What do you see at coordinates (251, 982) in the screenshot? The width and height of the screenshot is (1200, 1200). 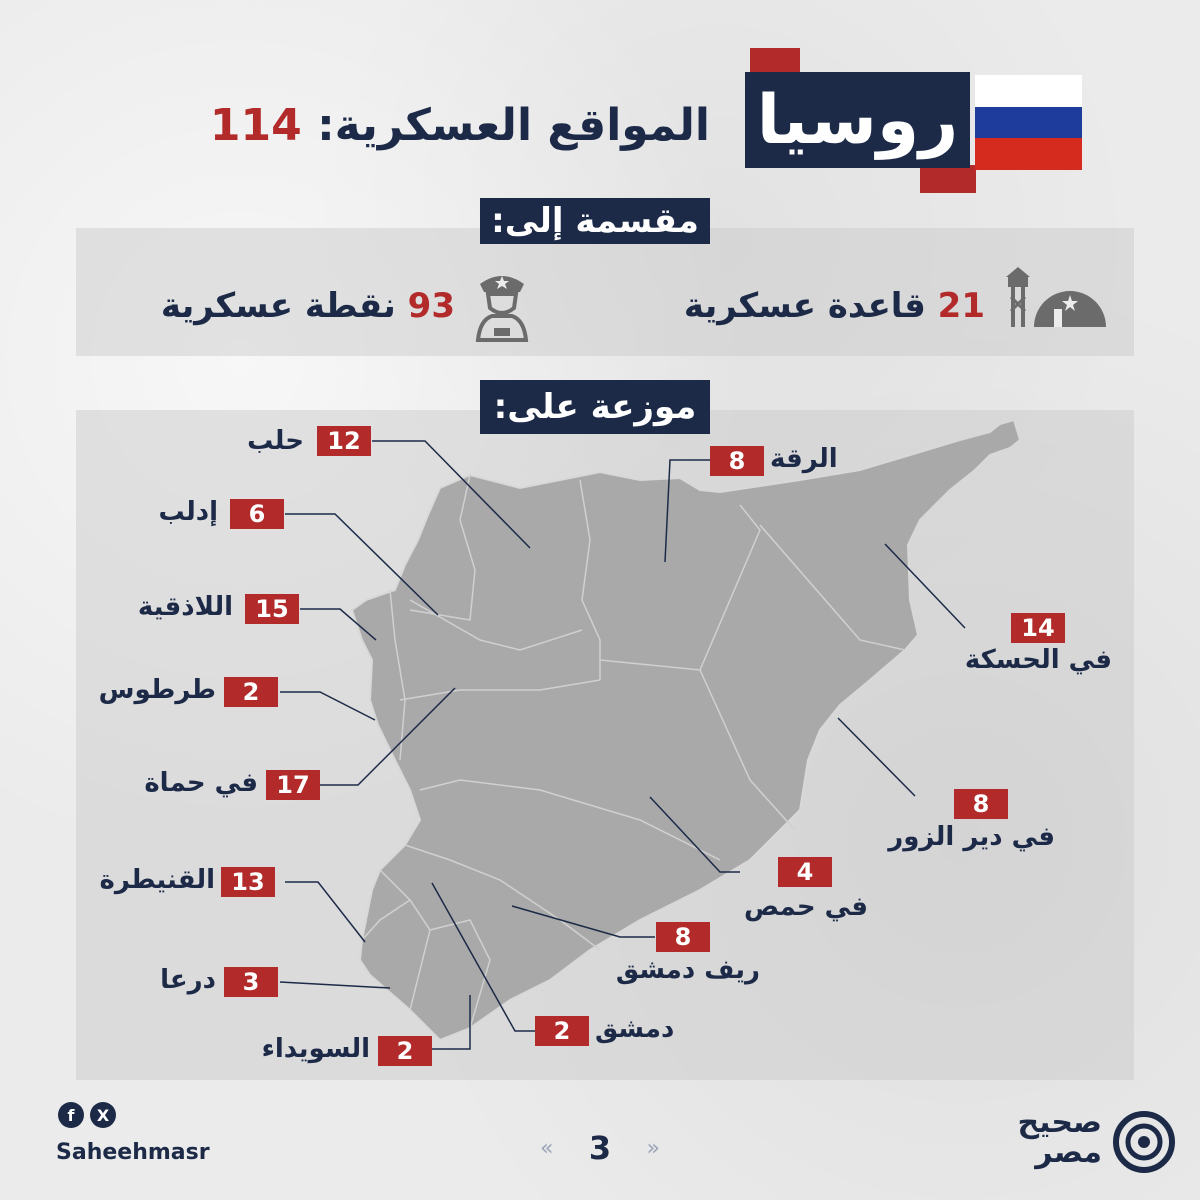 I see `daraa-count: 3` at bounding box center [251, 982].